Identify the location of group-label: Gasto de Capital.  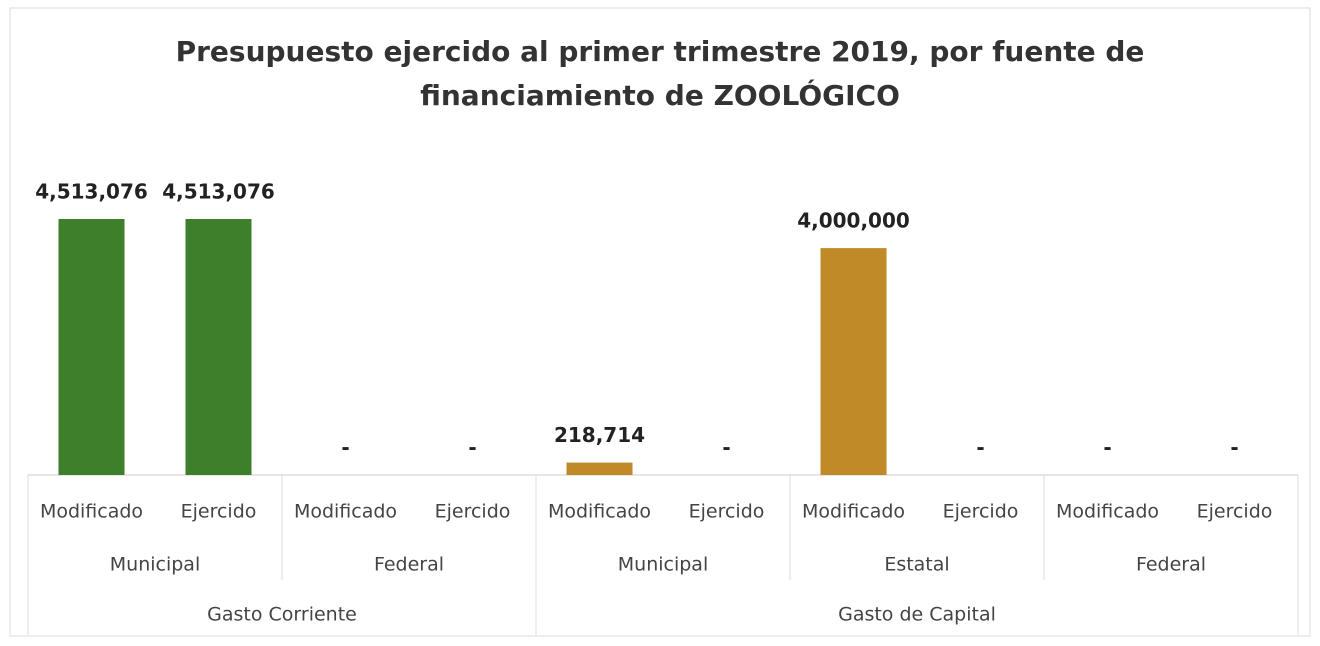
(917, 615).